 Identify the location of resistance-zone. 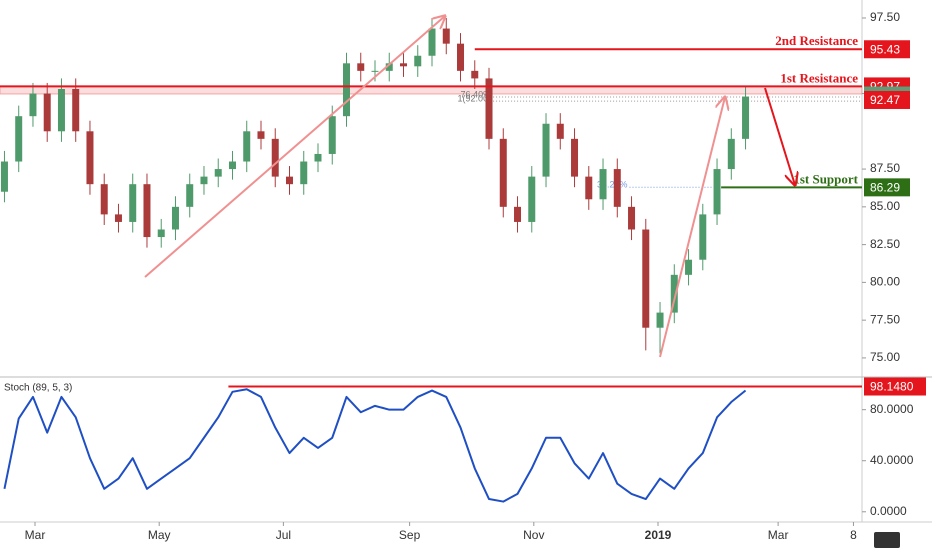
(431, 90).